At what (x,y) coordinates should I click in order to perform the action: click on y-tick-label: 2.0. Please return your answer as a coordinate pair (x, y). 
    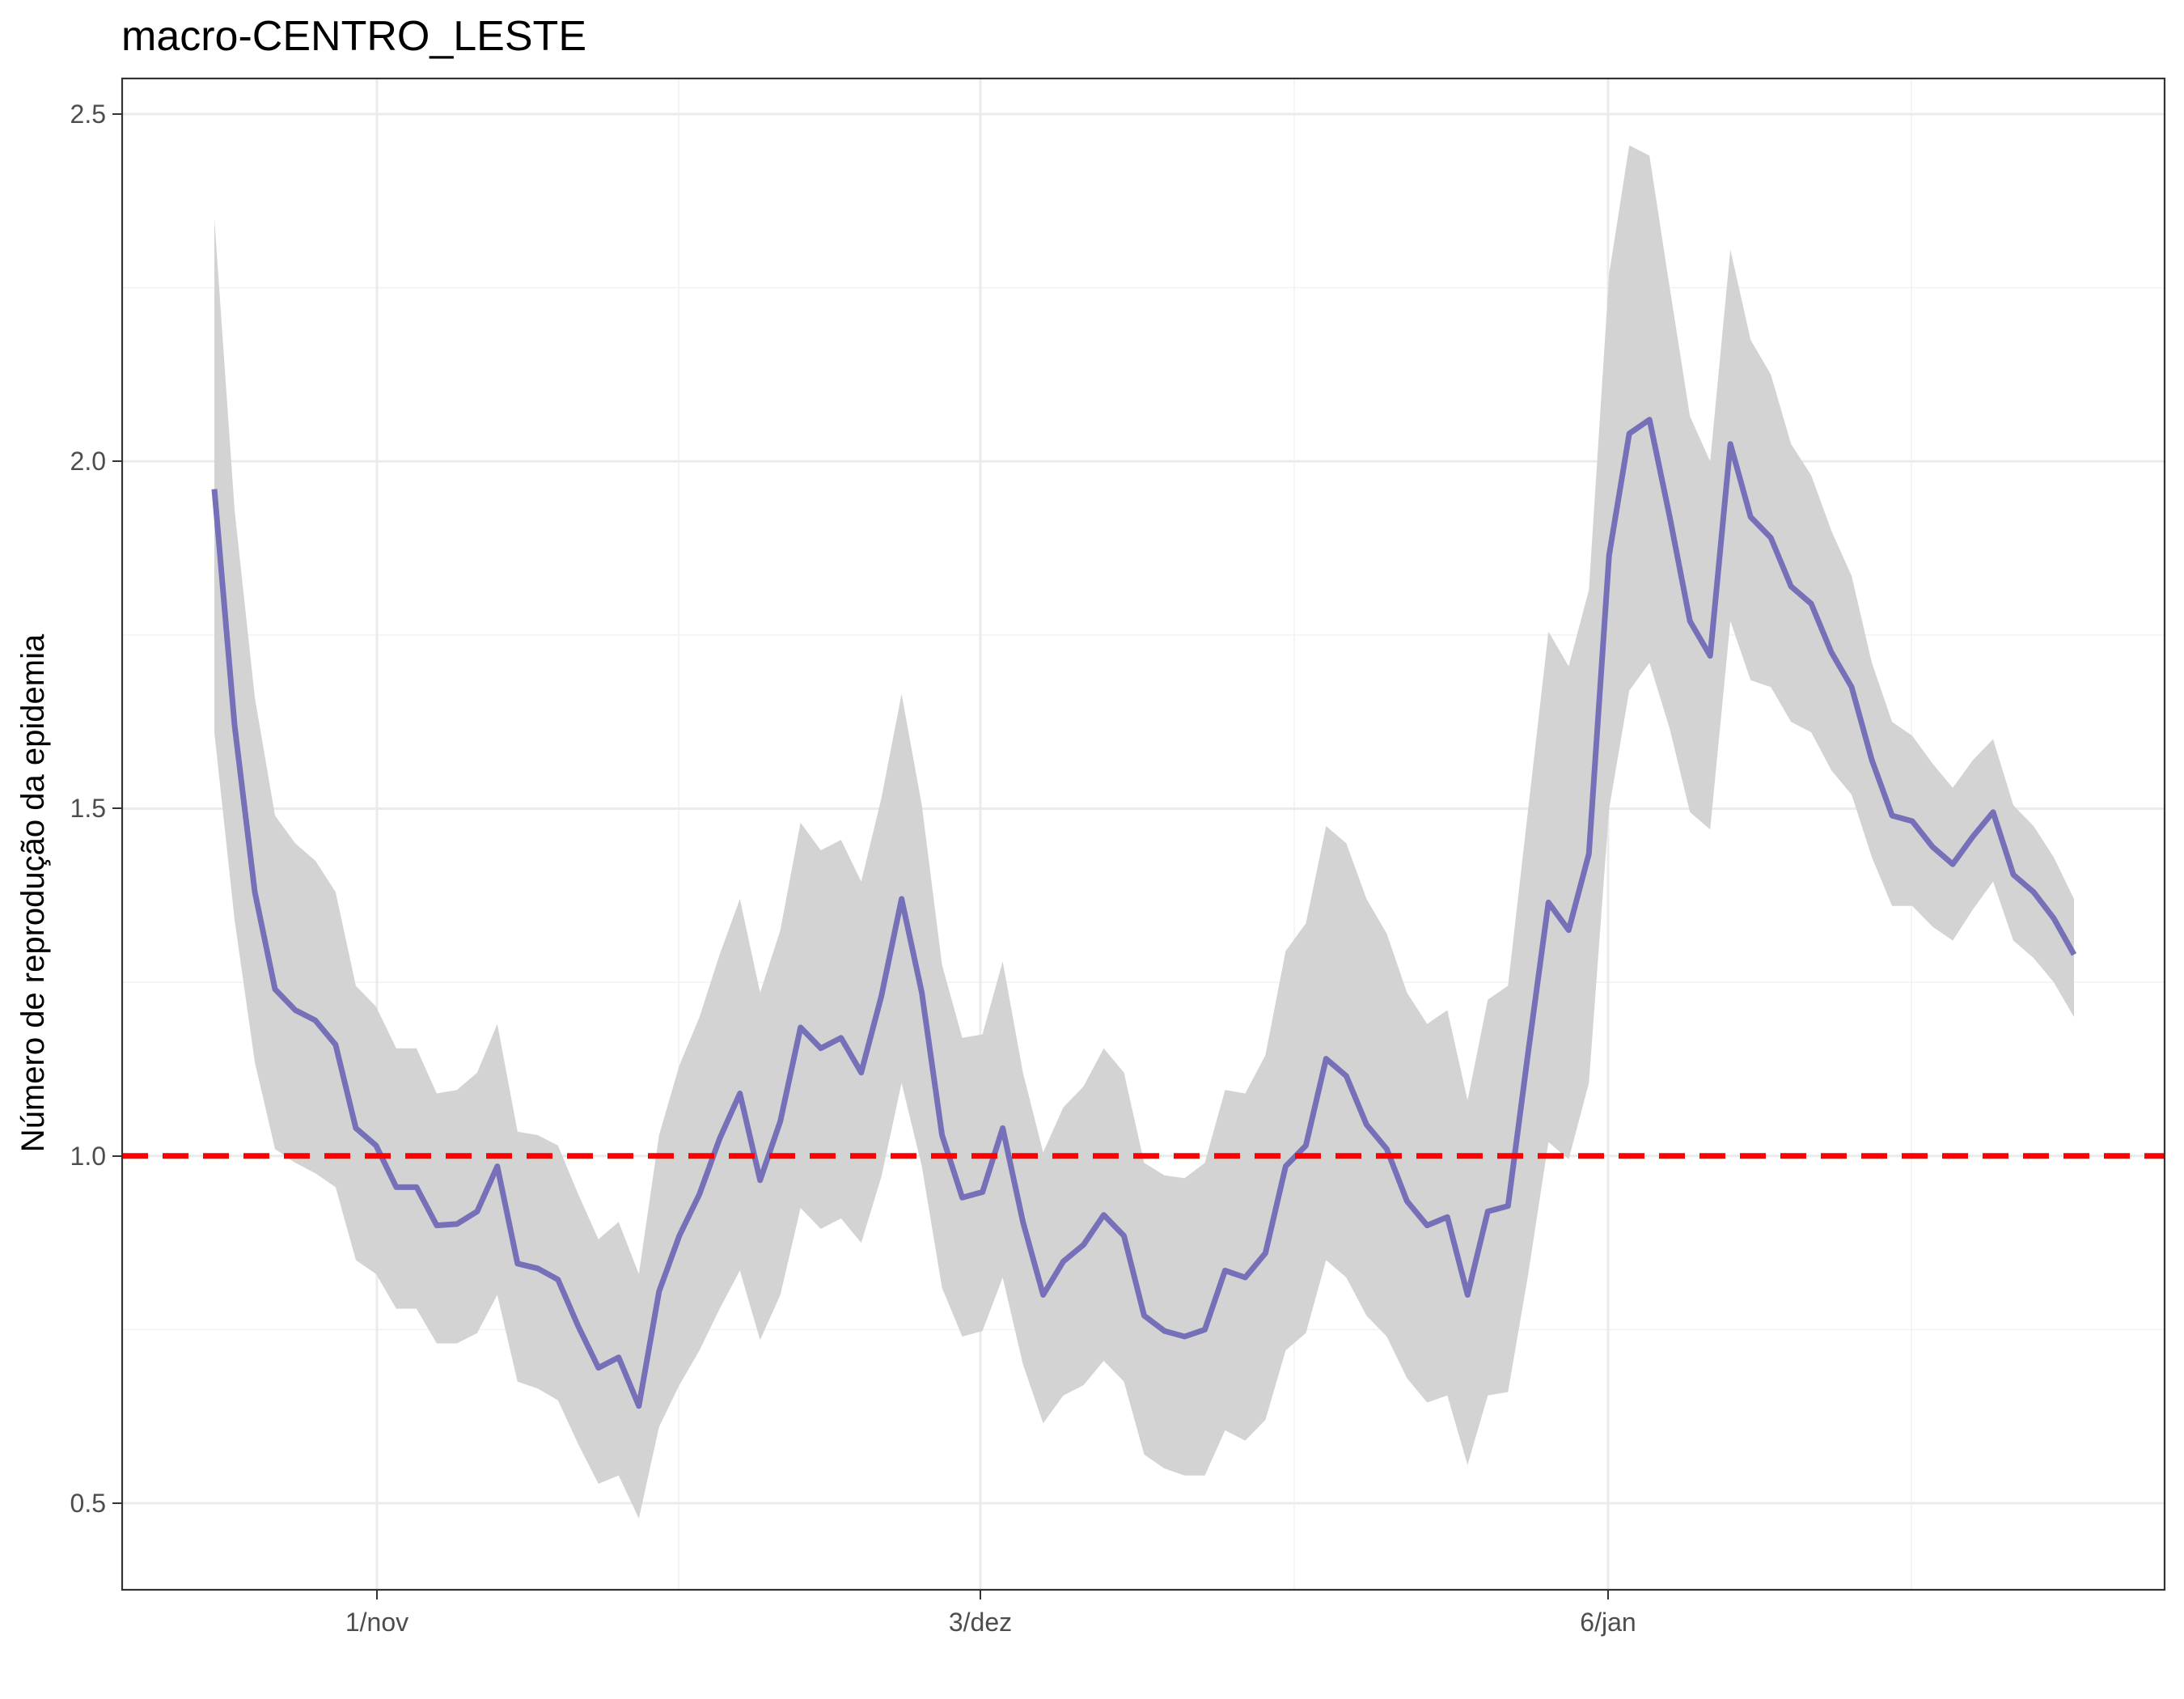
    Looking at the image, I should click on (88, 461).